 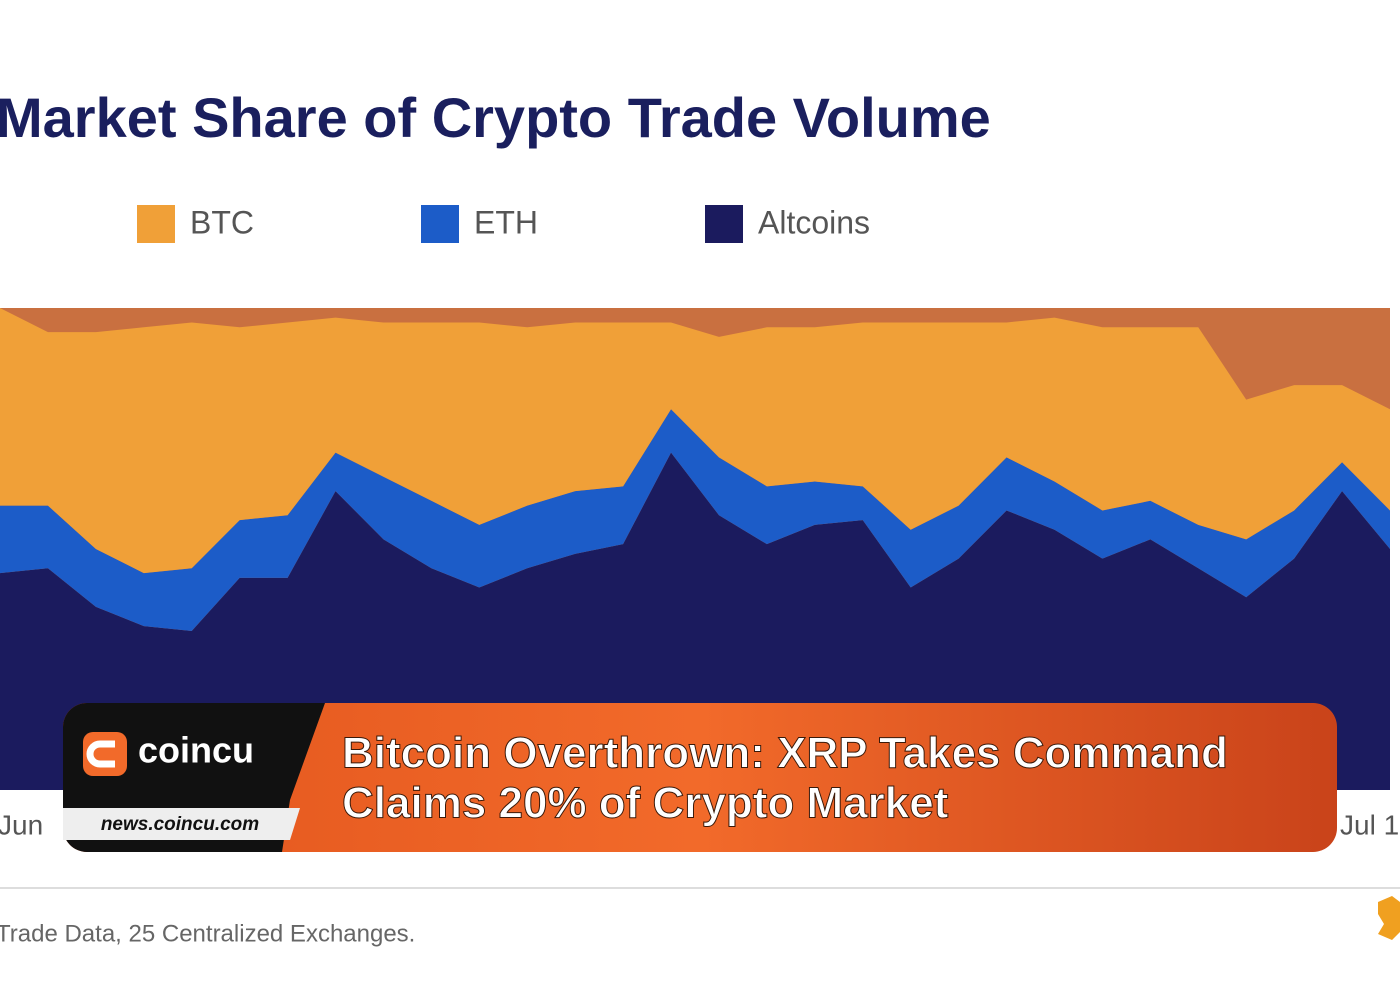 I want to click on legend-label: ETH, so click(x=506, y=222).